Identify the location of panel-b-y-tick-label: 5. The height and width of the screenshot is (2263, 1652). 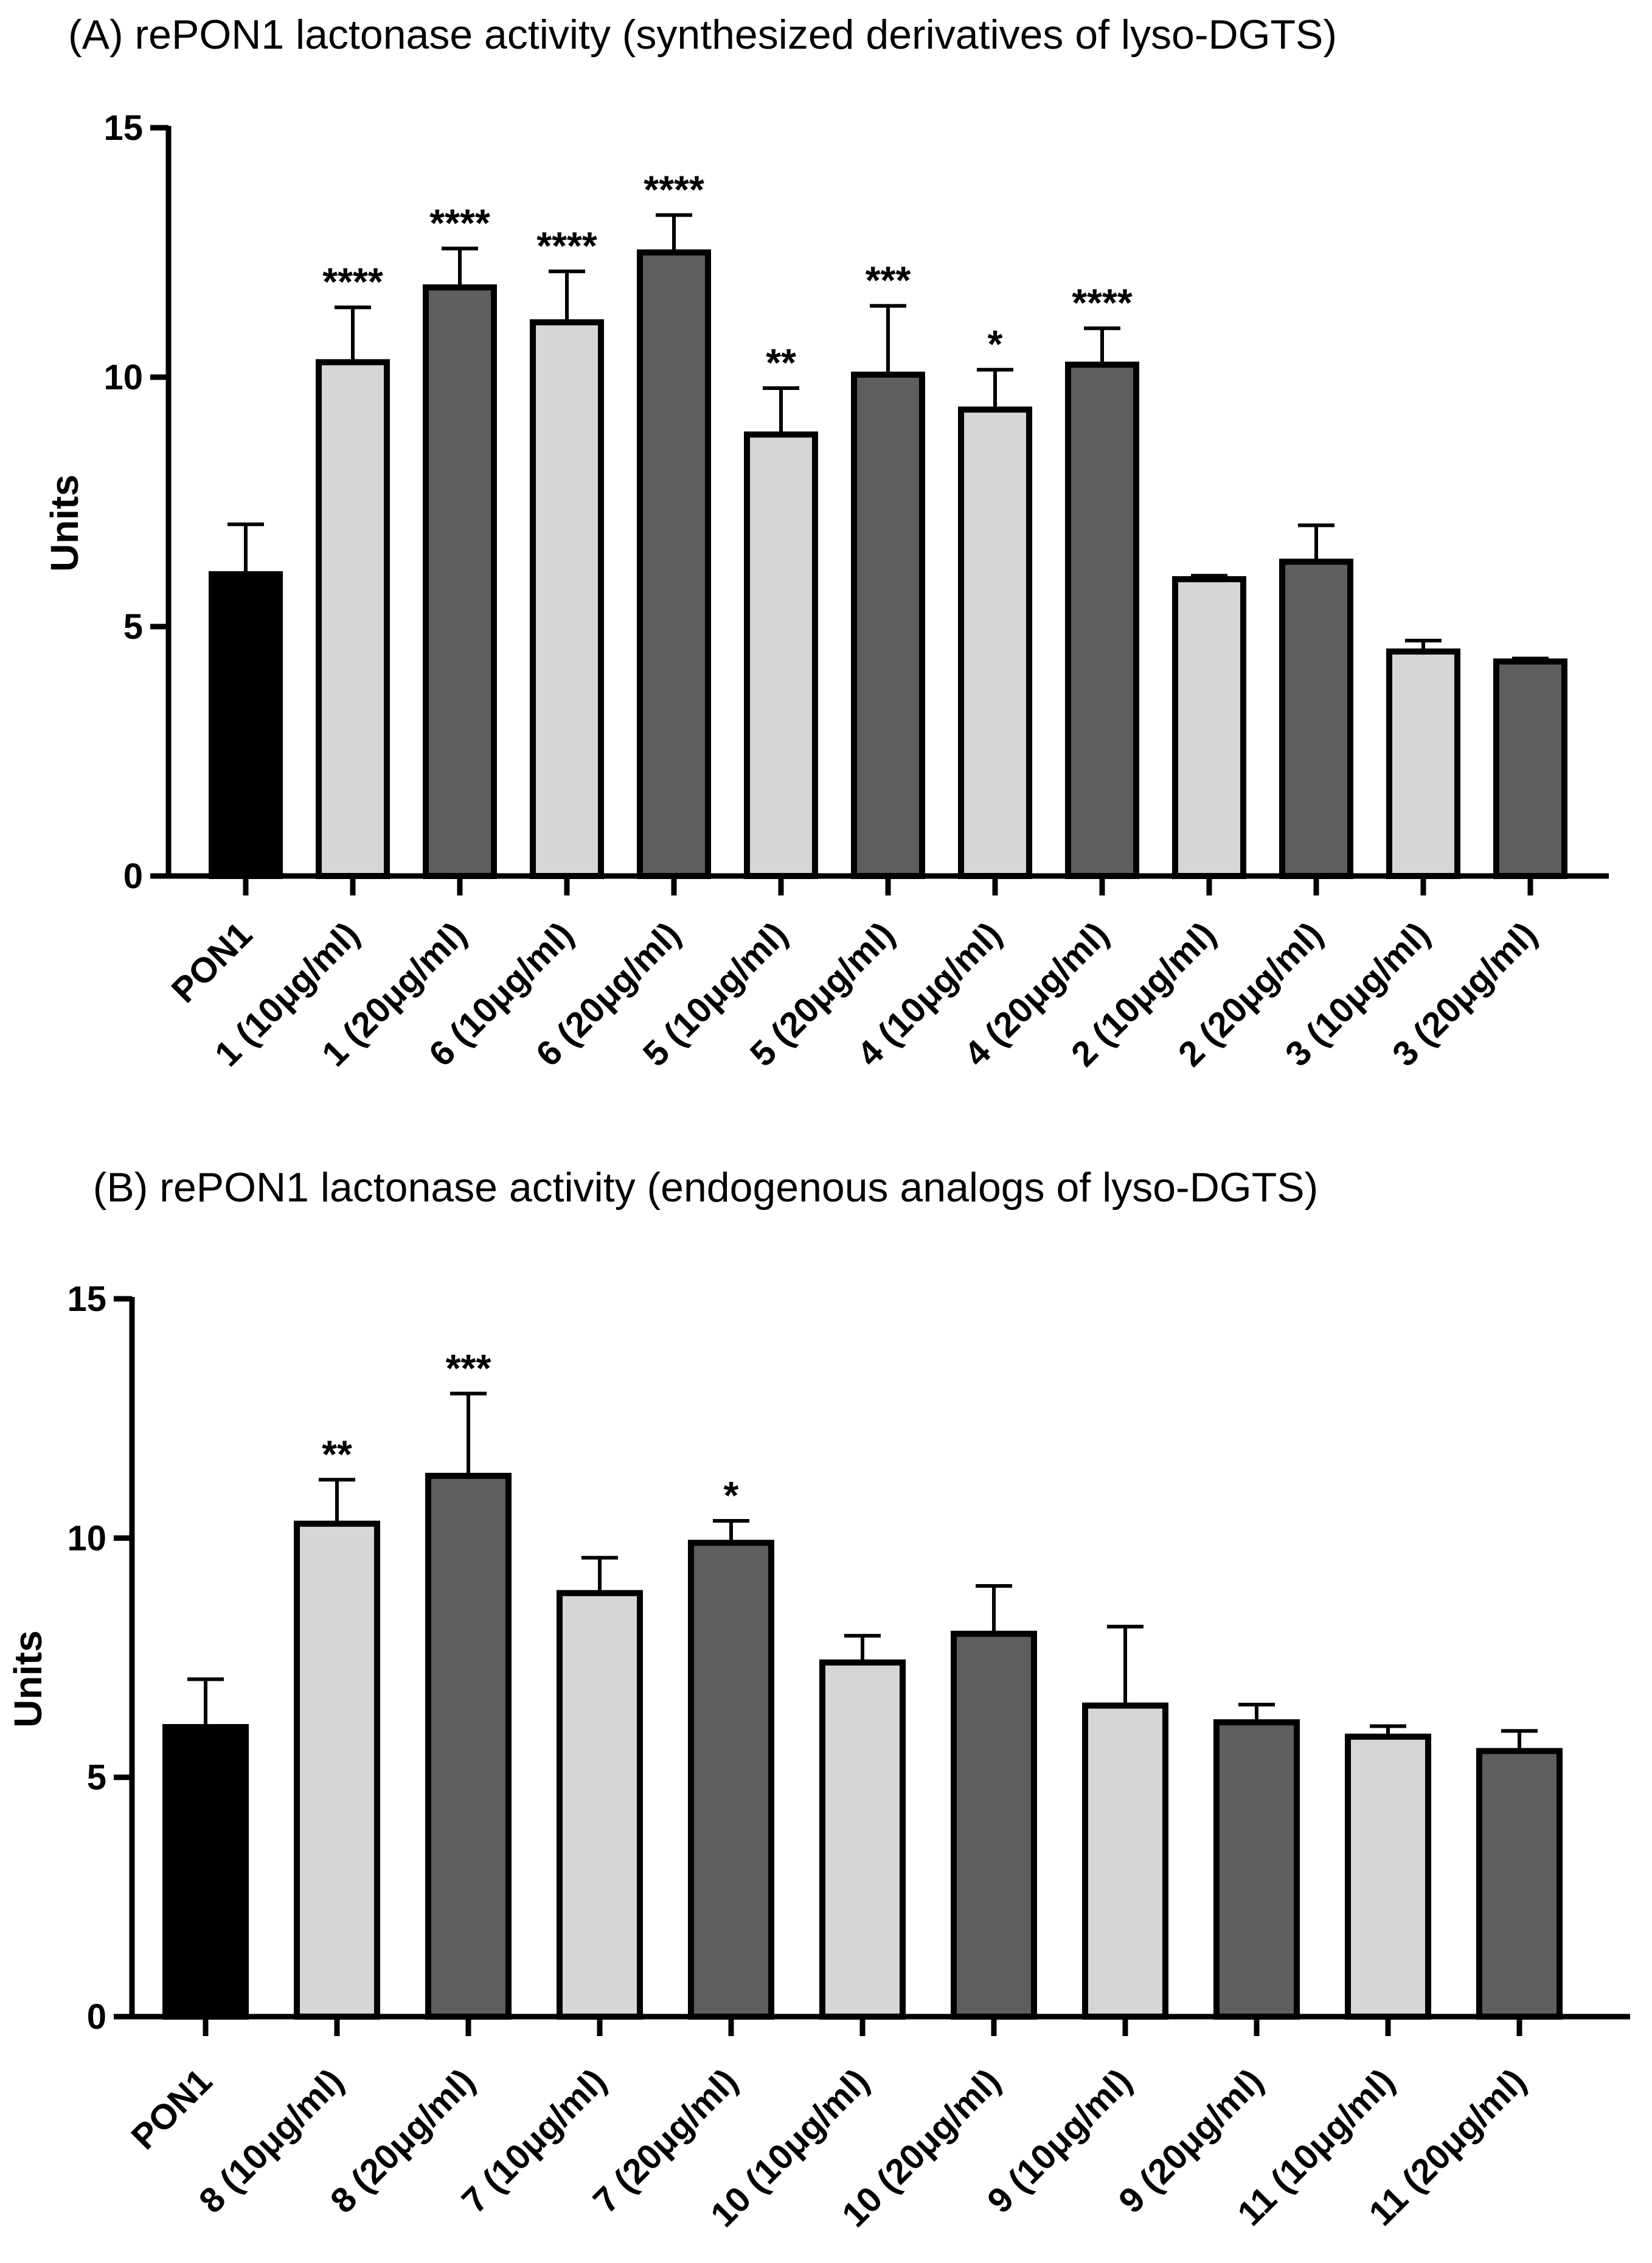
(96, 1778).